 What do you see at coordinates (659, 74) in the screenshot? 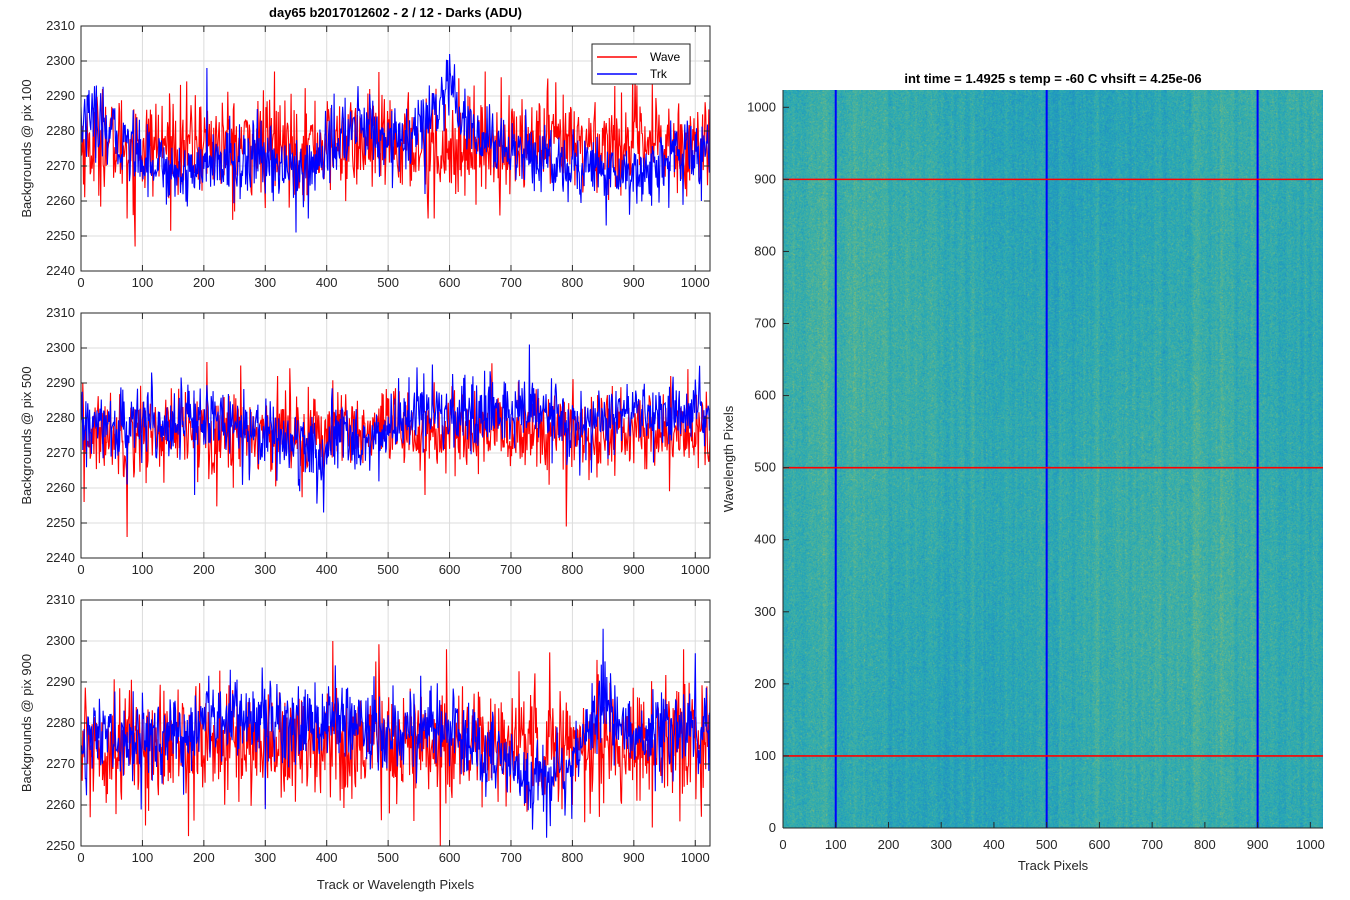
I see `legend-label-trk: Trk` at bounding box center [659, 74].